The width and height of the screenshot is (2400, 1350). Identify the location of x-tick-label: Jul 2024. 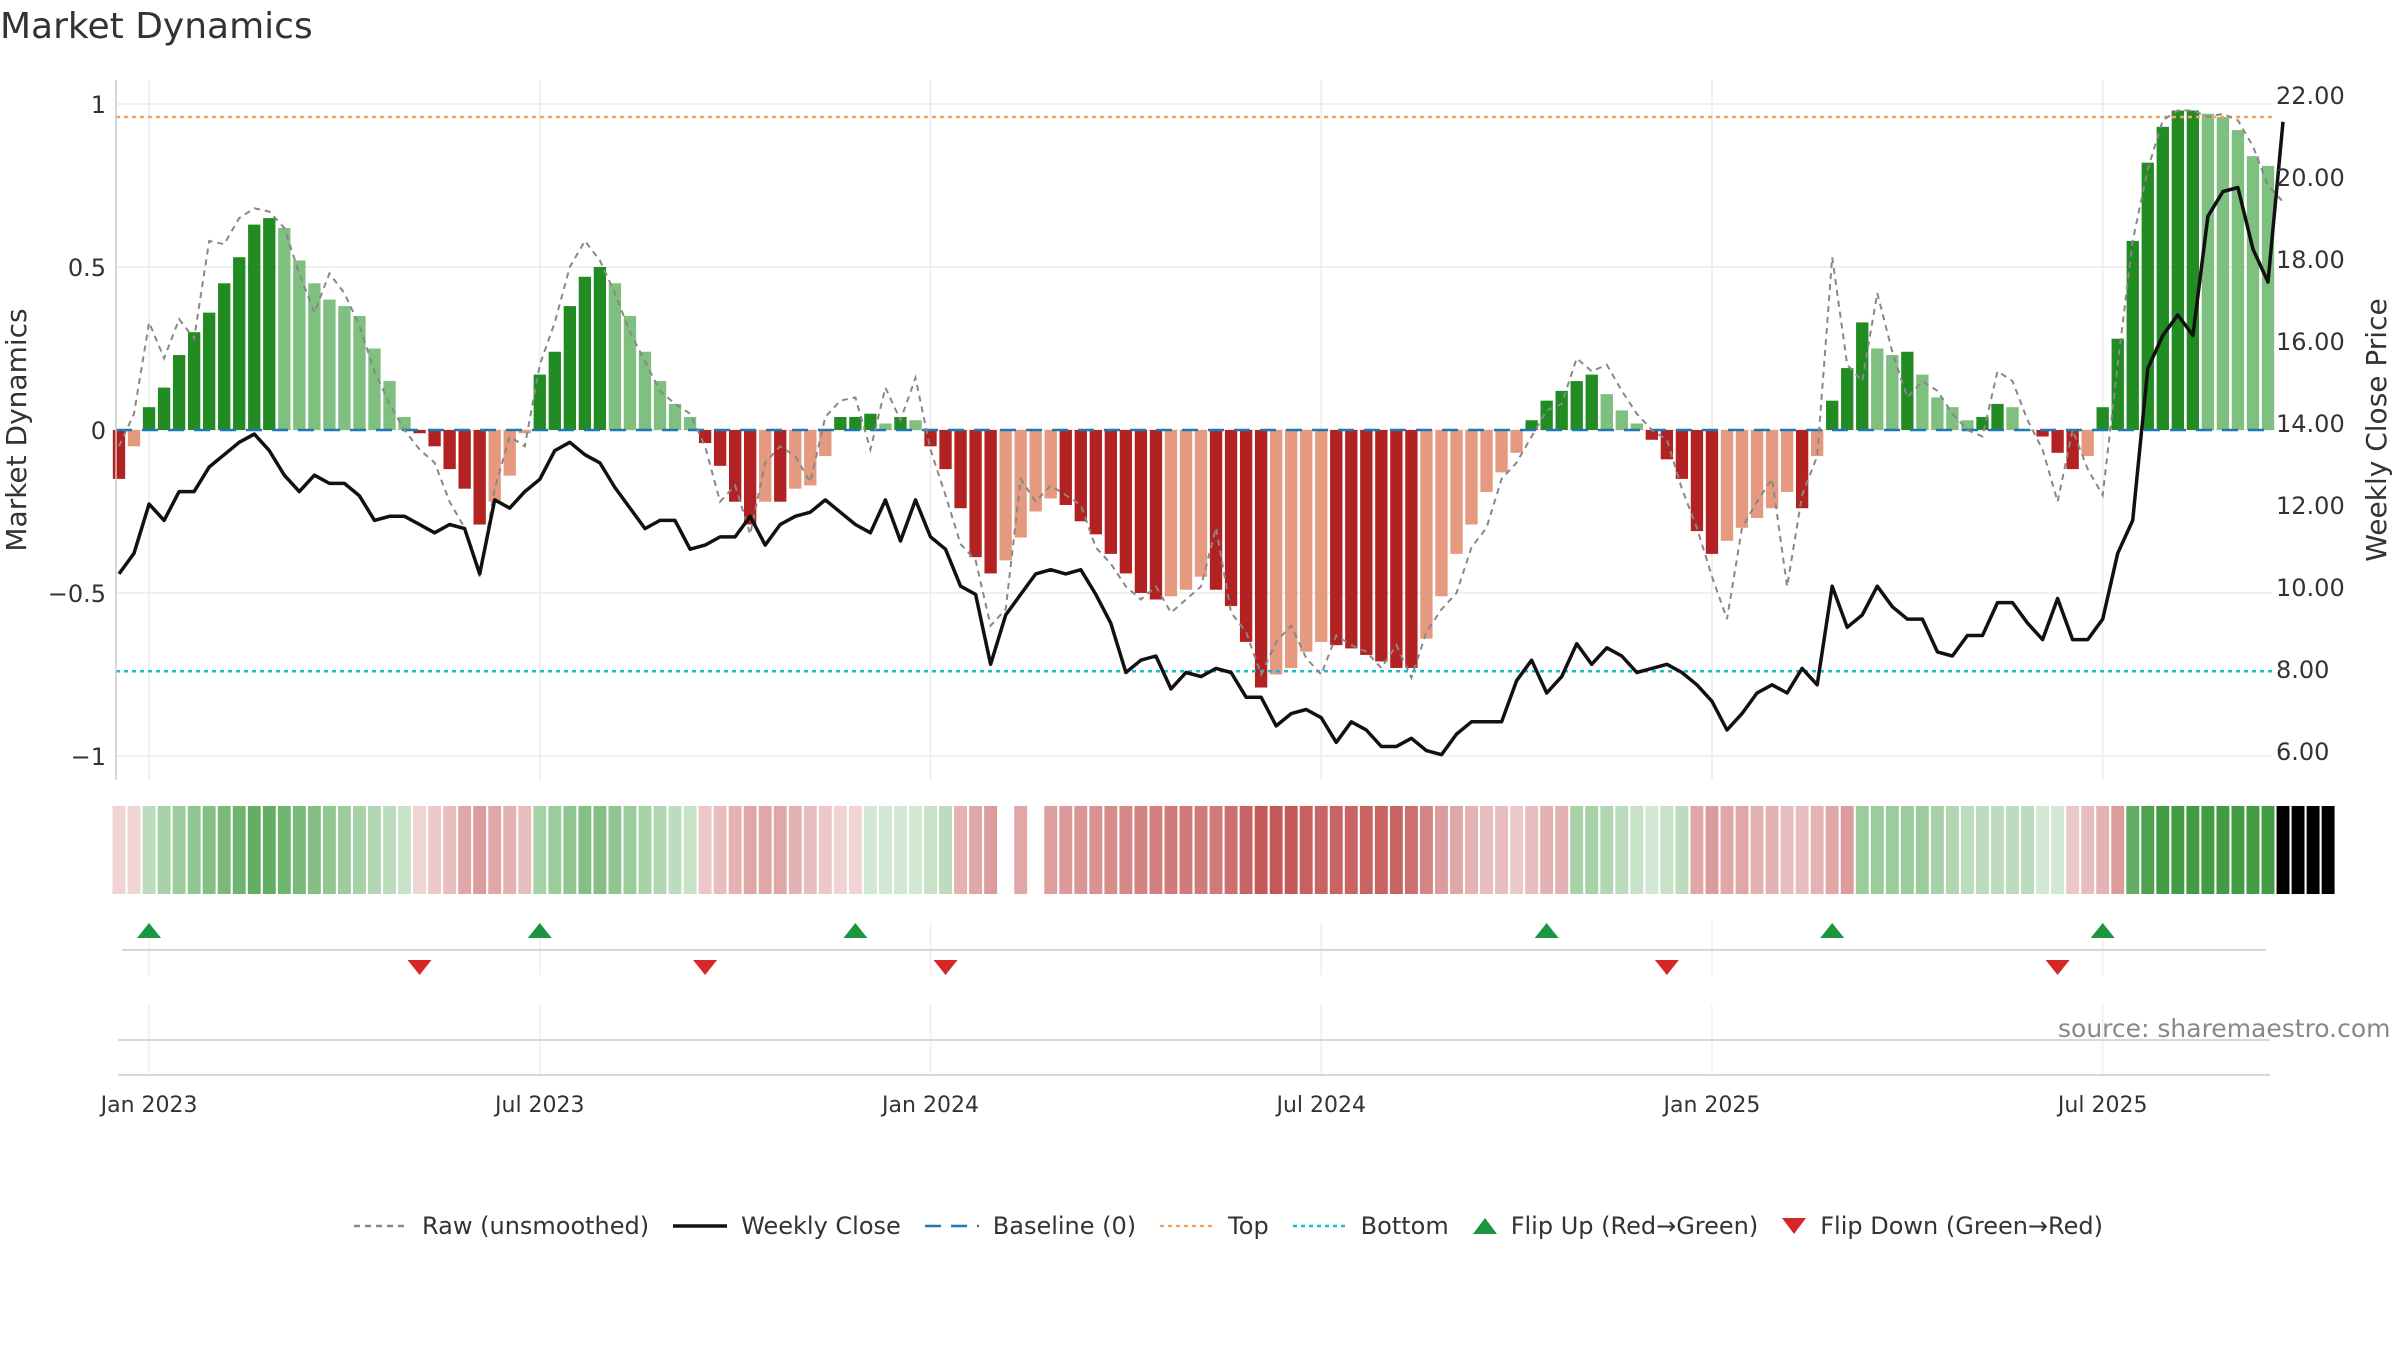
(1320, 1105).